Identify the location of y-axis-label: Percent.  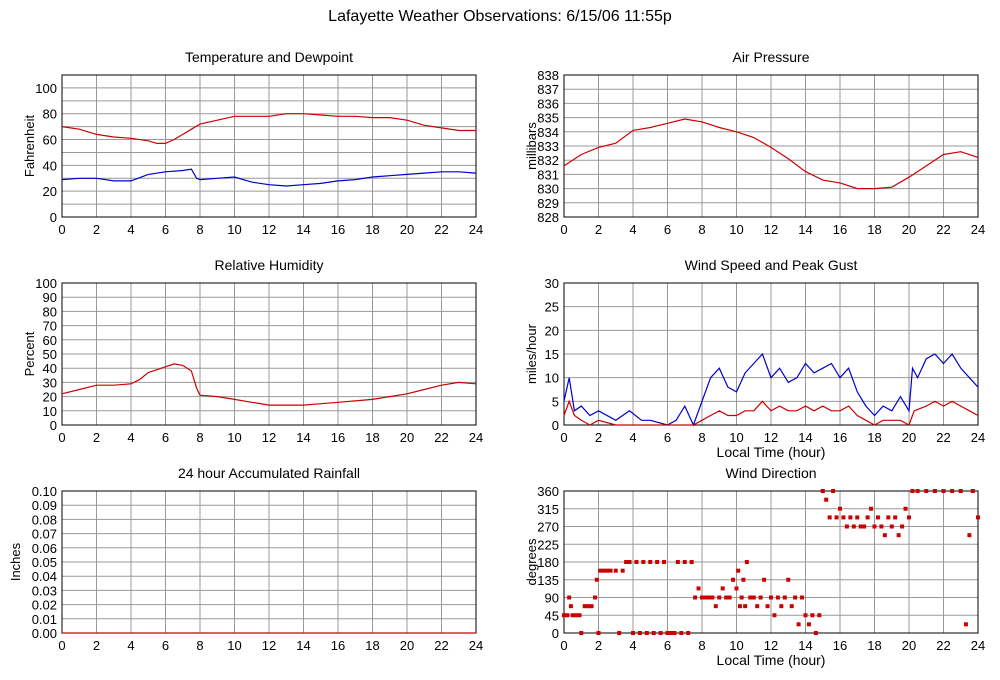
(29, 353).